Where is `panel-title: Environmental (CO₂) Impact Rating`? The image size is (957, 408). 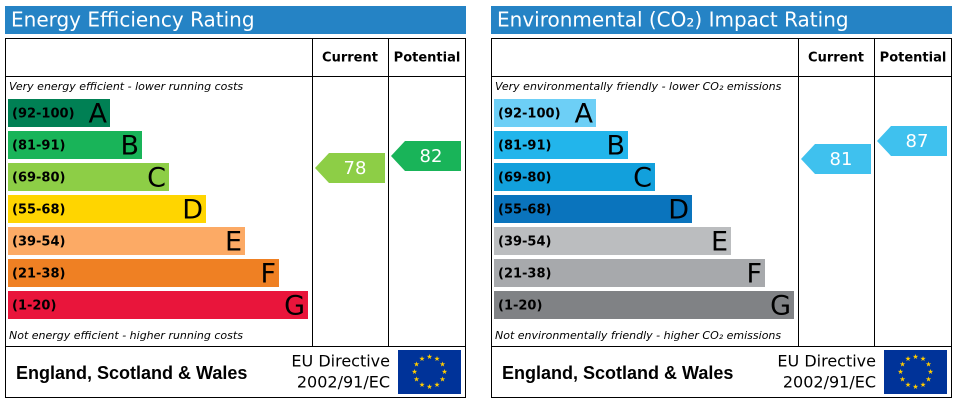 panel-title: Environmental (CO₂) Impact Rating is located at coordinates (673, 20).